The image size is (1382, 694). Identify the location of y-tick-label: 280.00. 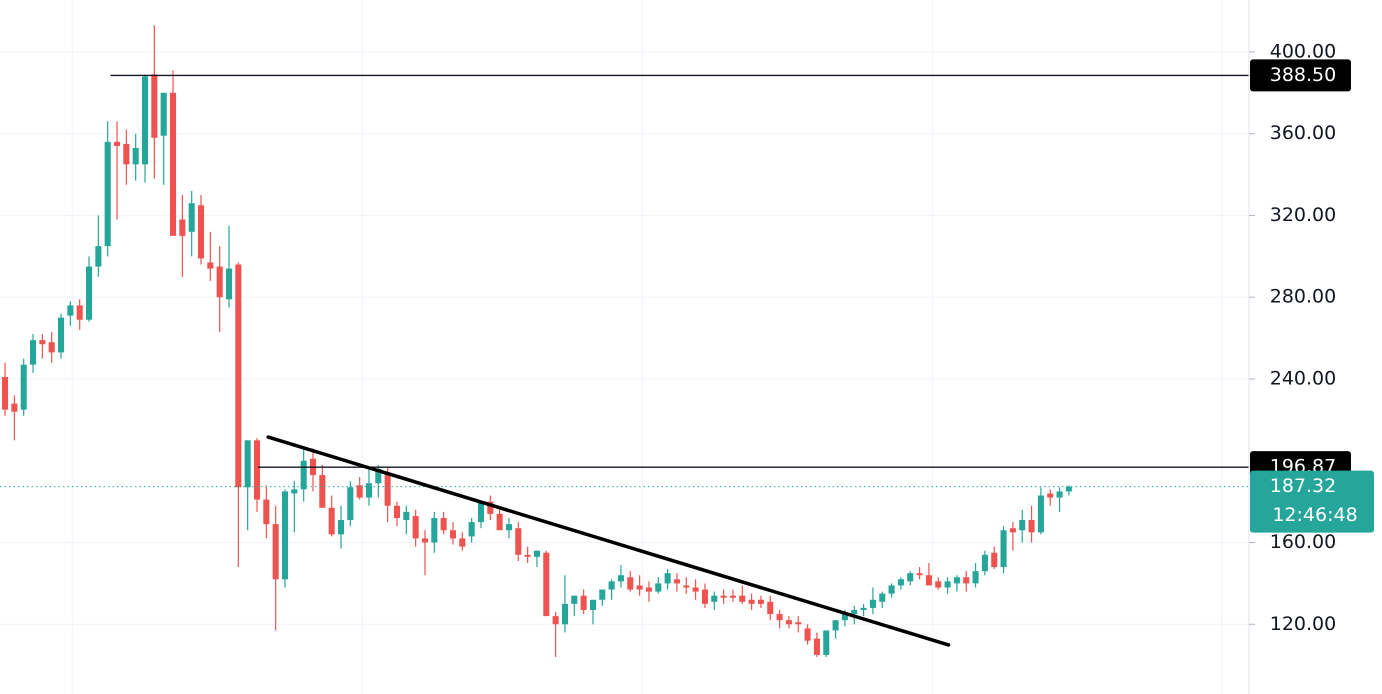
(1303, 297).